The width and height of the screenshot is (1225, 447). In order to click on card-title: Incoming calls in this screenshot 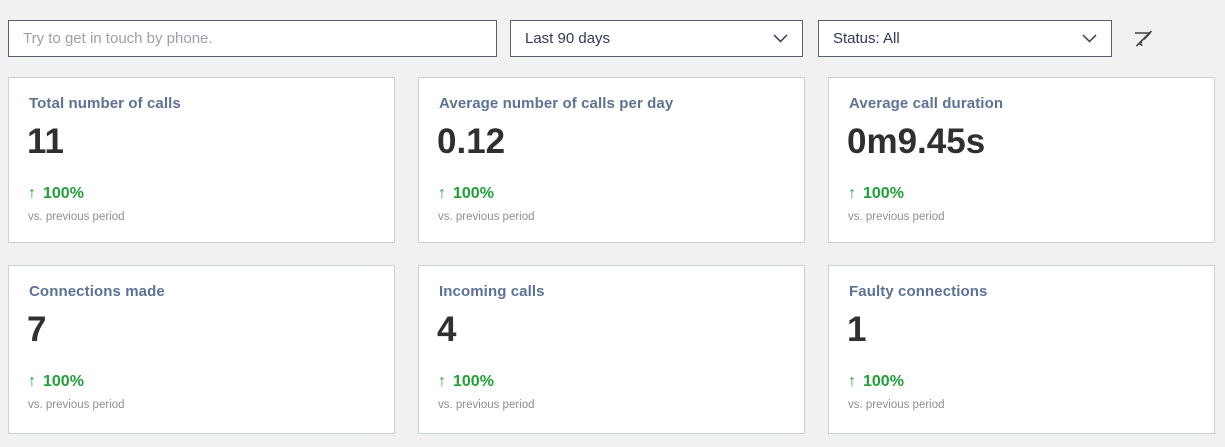, I will do `click(492, 291)`.